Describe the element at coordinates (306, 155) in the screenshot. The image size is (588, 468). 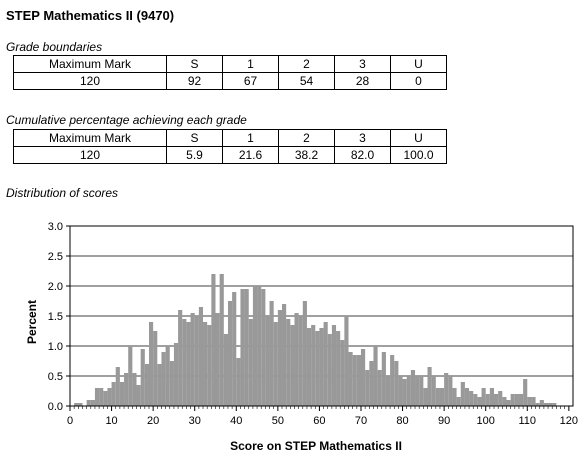
I see `table-cell: 38.2` at that location.